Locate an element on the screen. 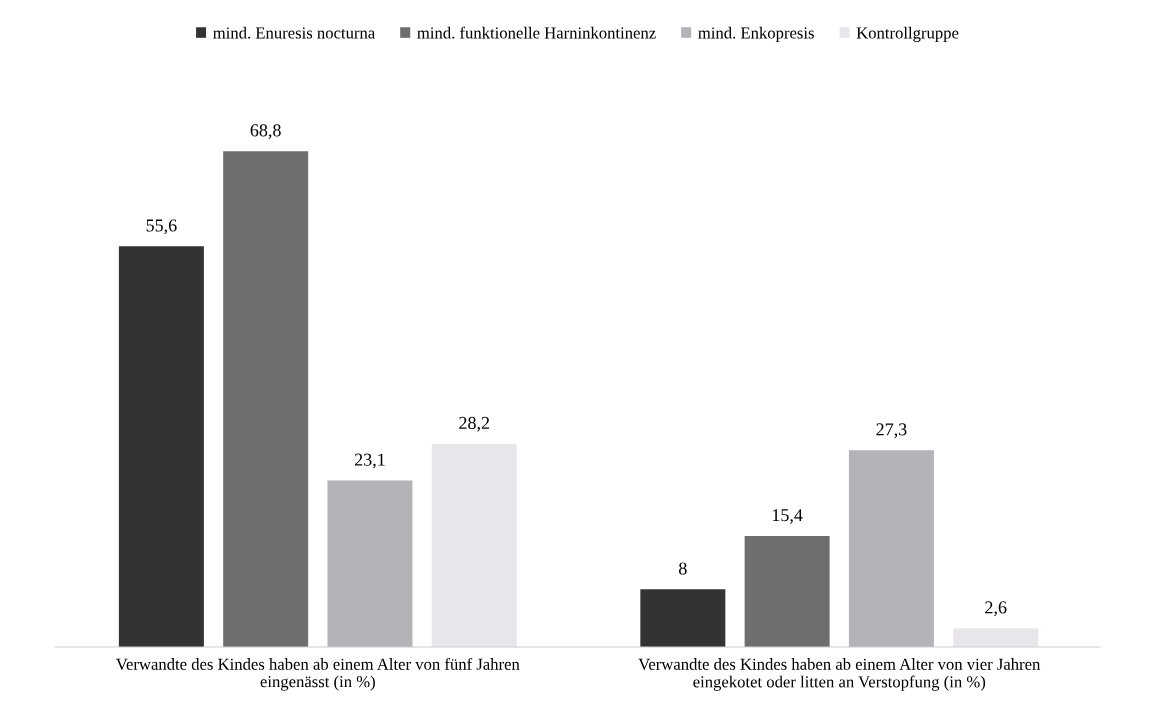 This screenshot has width=1153, height=709. data-label: 2,6 is located at coordinates (996, 609).